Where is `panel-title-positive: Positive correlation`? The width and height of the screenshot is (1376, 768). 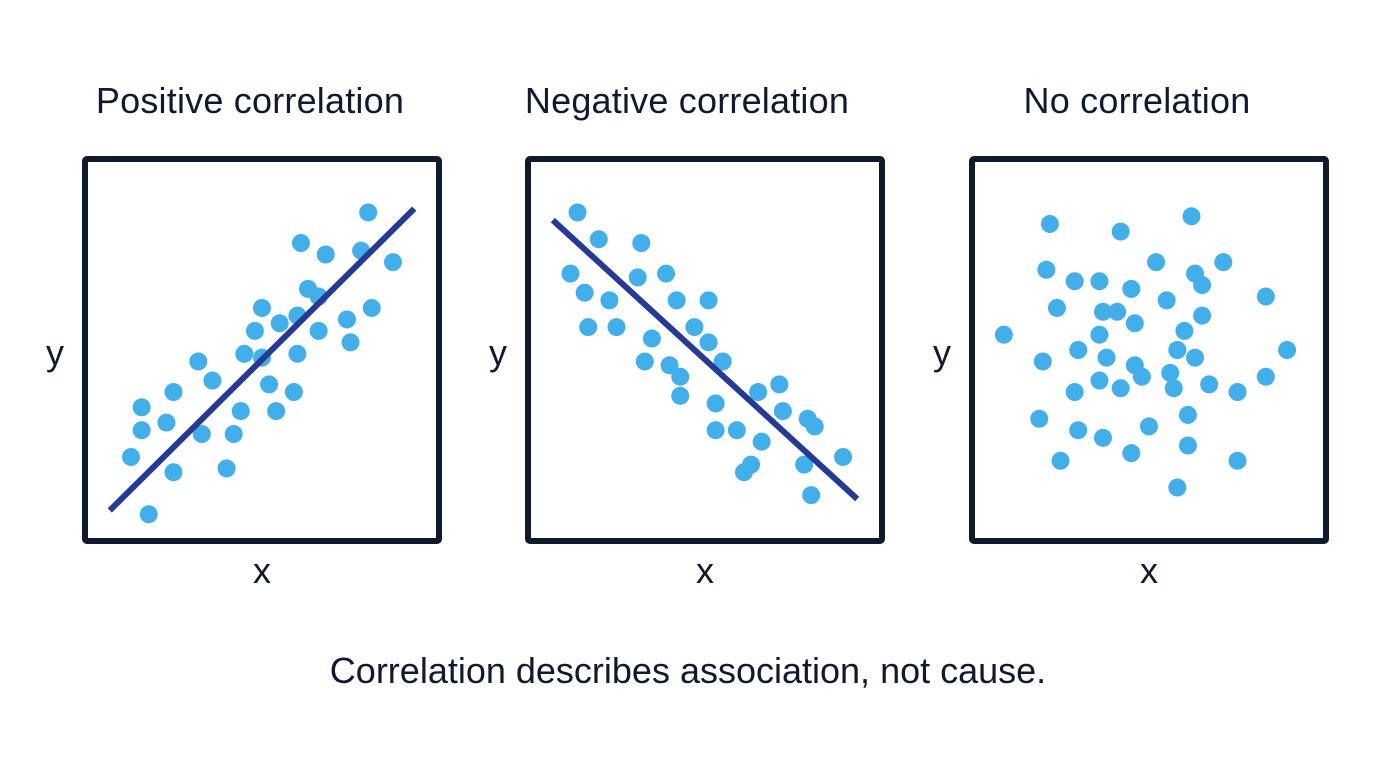
panel-title-positive: Positive correlation is located at coordinates (250, 100).